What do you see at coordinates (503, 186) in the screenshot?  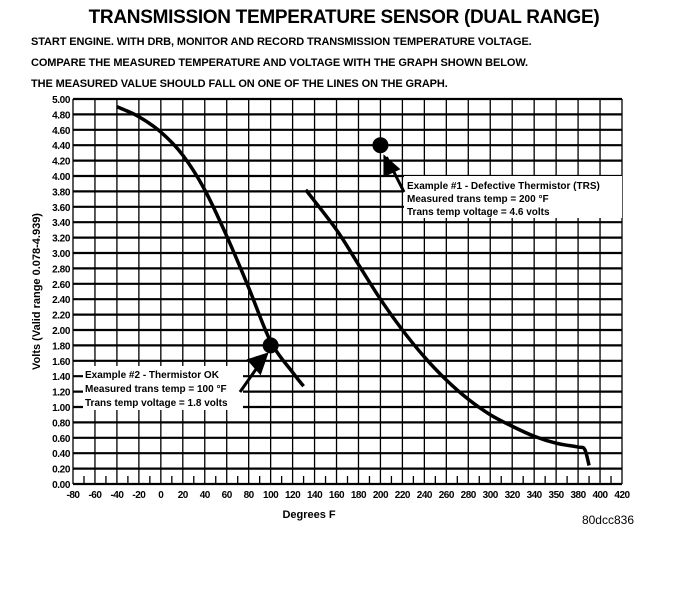 I see `example-1-text: Example #1 - Defective Thermistor (TRS)` at bounding box center [503, 186].